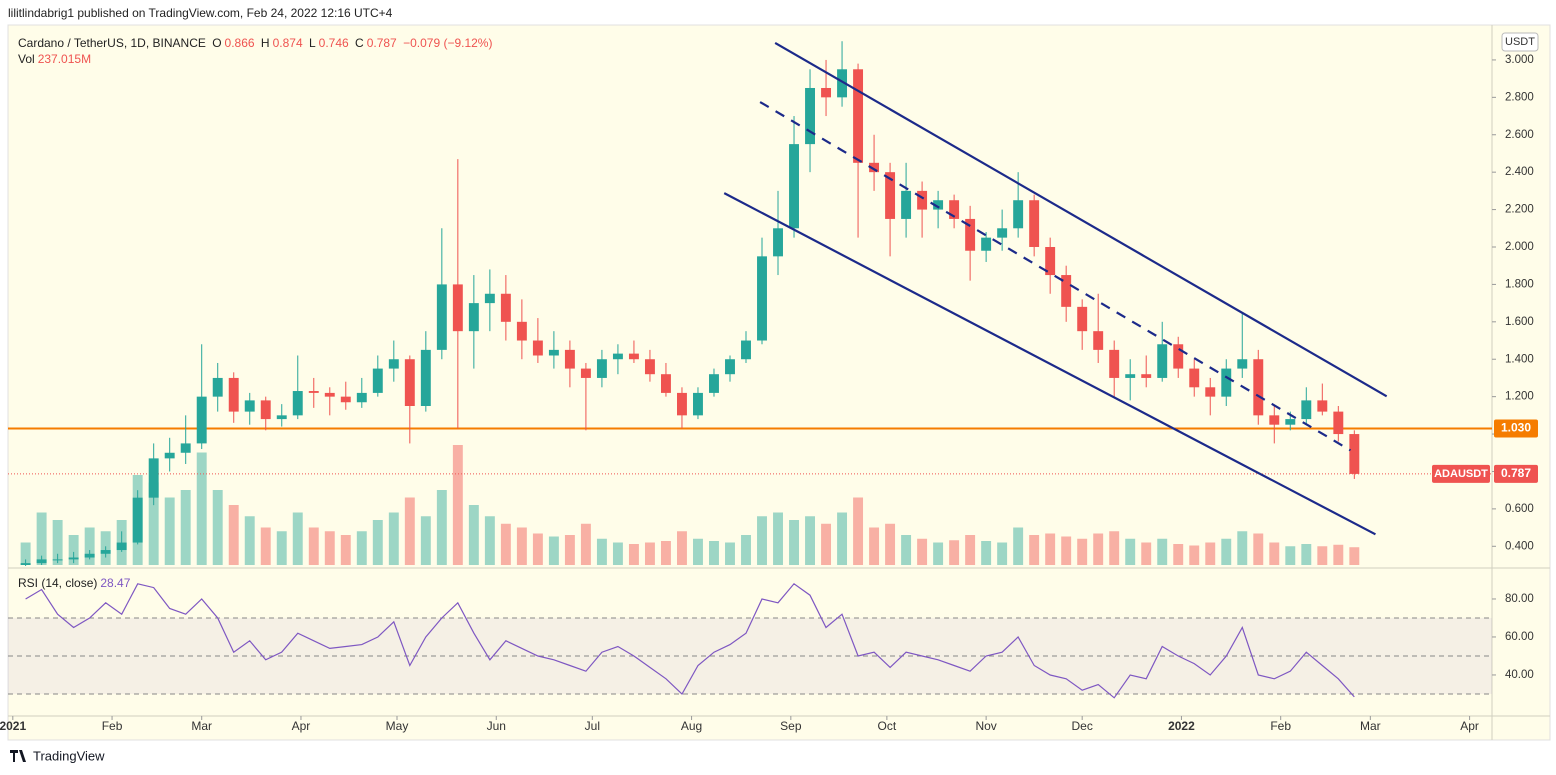 This screenshot has height=775, width=1556. What do you see at coordinates (287, 43) in the screenshot?
I see `ohlc-value: 0.874` at bounding box center [287, 43].